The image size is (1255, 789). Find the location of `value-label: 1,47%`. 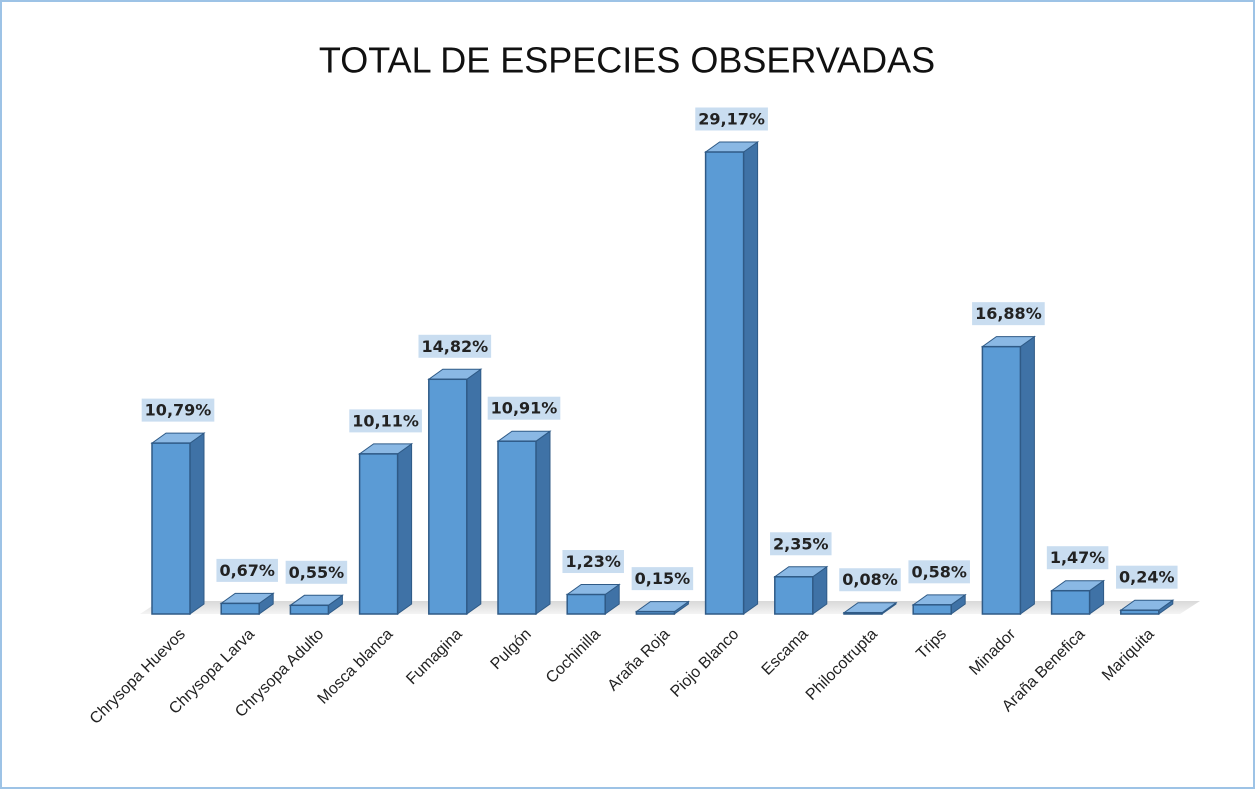

value-label: 1,47% is located at coordinates (1078, 557).